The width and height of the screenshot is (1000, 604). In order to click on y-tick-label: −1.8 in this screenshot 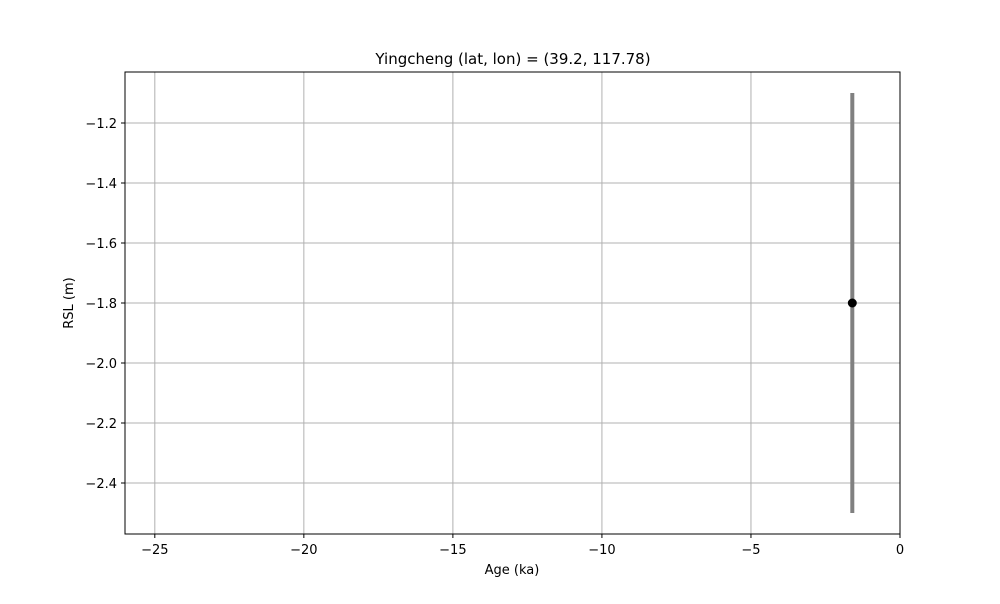, I will do `click(101, 304)`.